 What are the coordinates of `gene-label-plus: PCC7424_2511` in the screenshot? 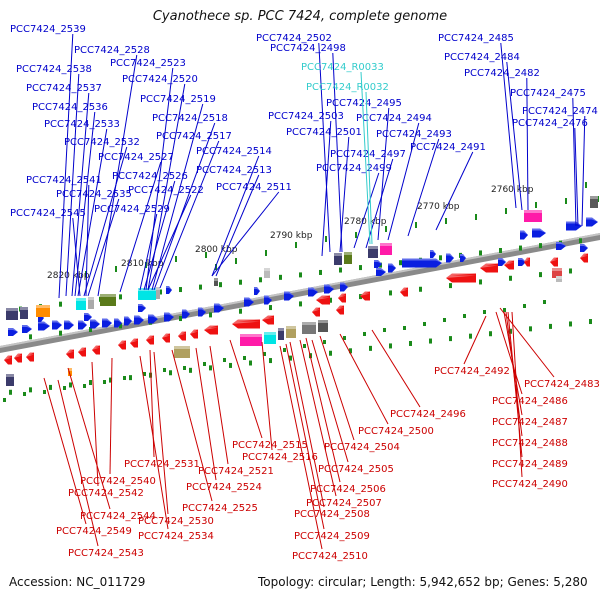 It's located at (254, 187).